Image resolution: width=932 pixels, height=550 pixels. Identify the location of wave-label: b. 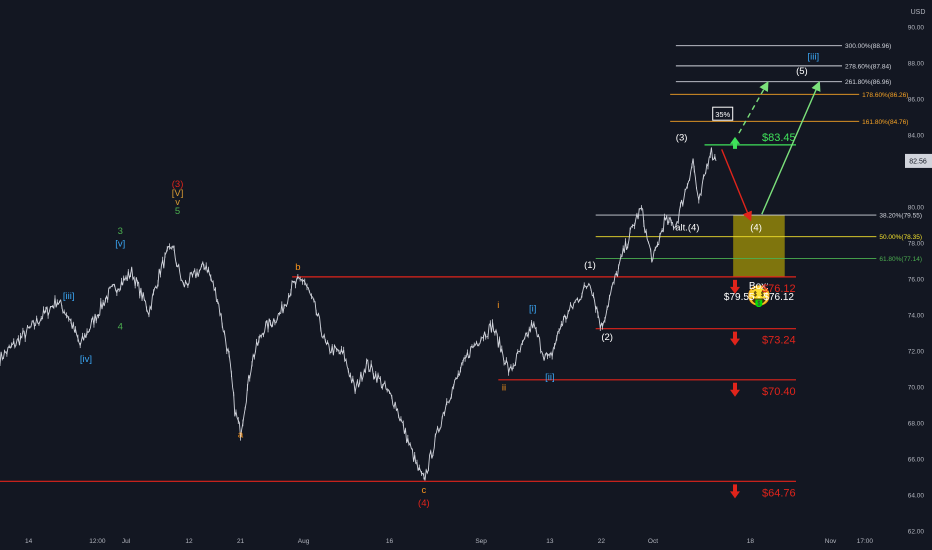
(297, 267).